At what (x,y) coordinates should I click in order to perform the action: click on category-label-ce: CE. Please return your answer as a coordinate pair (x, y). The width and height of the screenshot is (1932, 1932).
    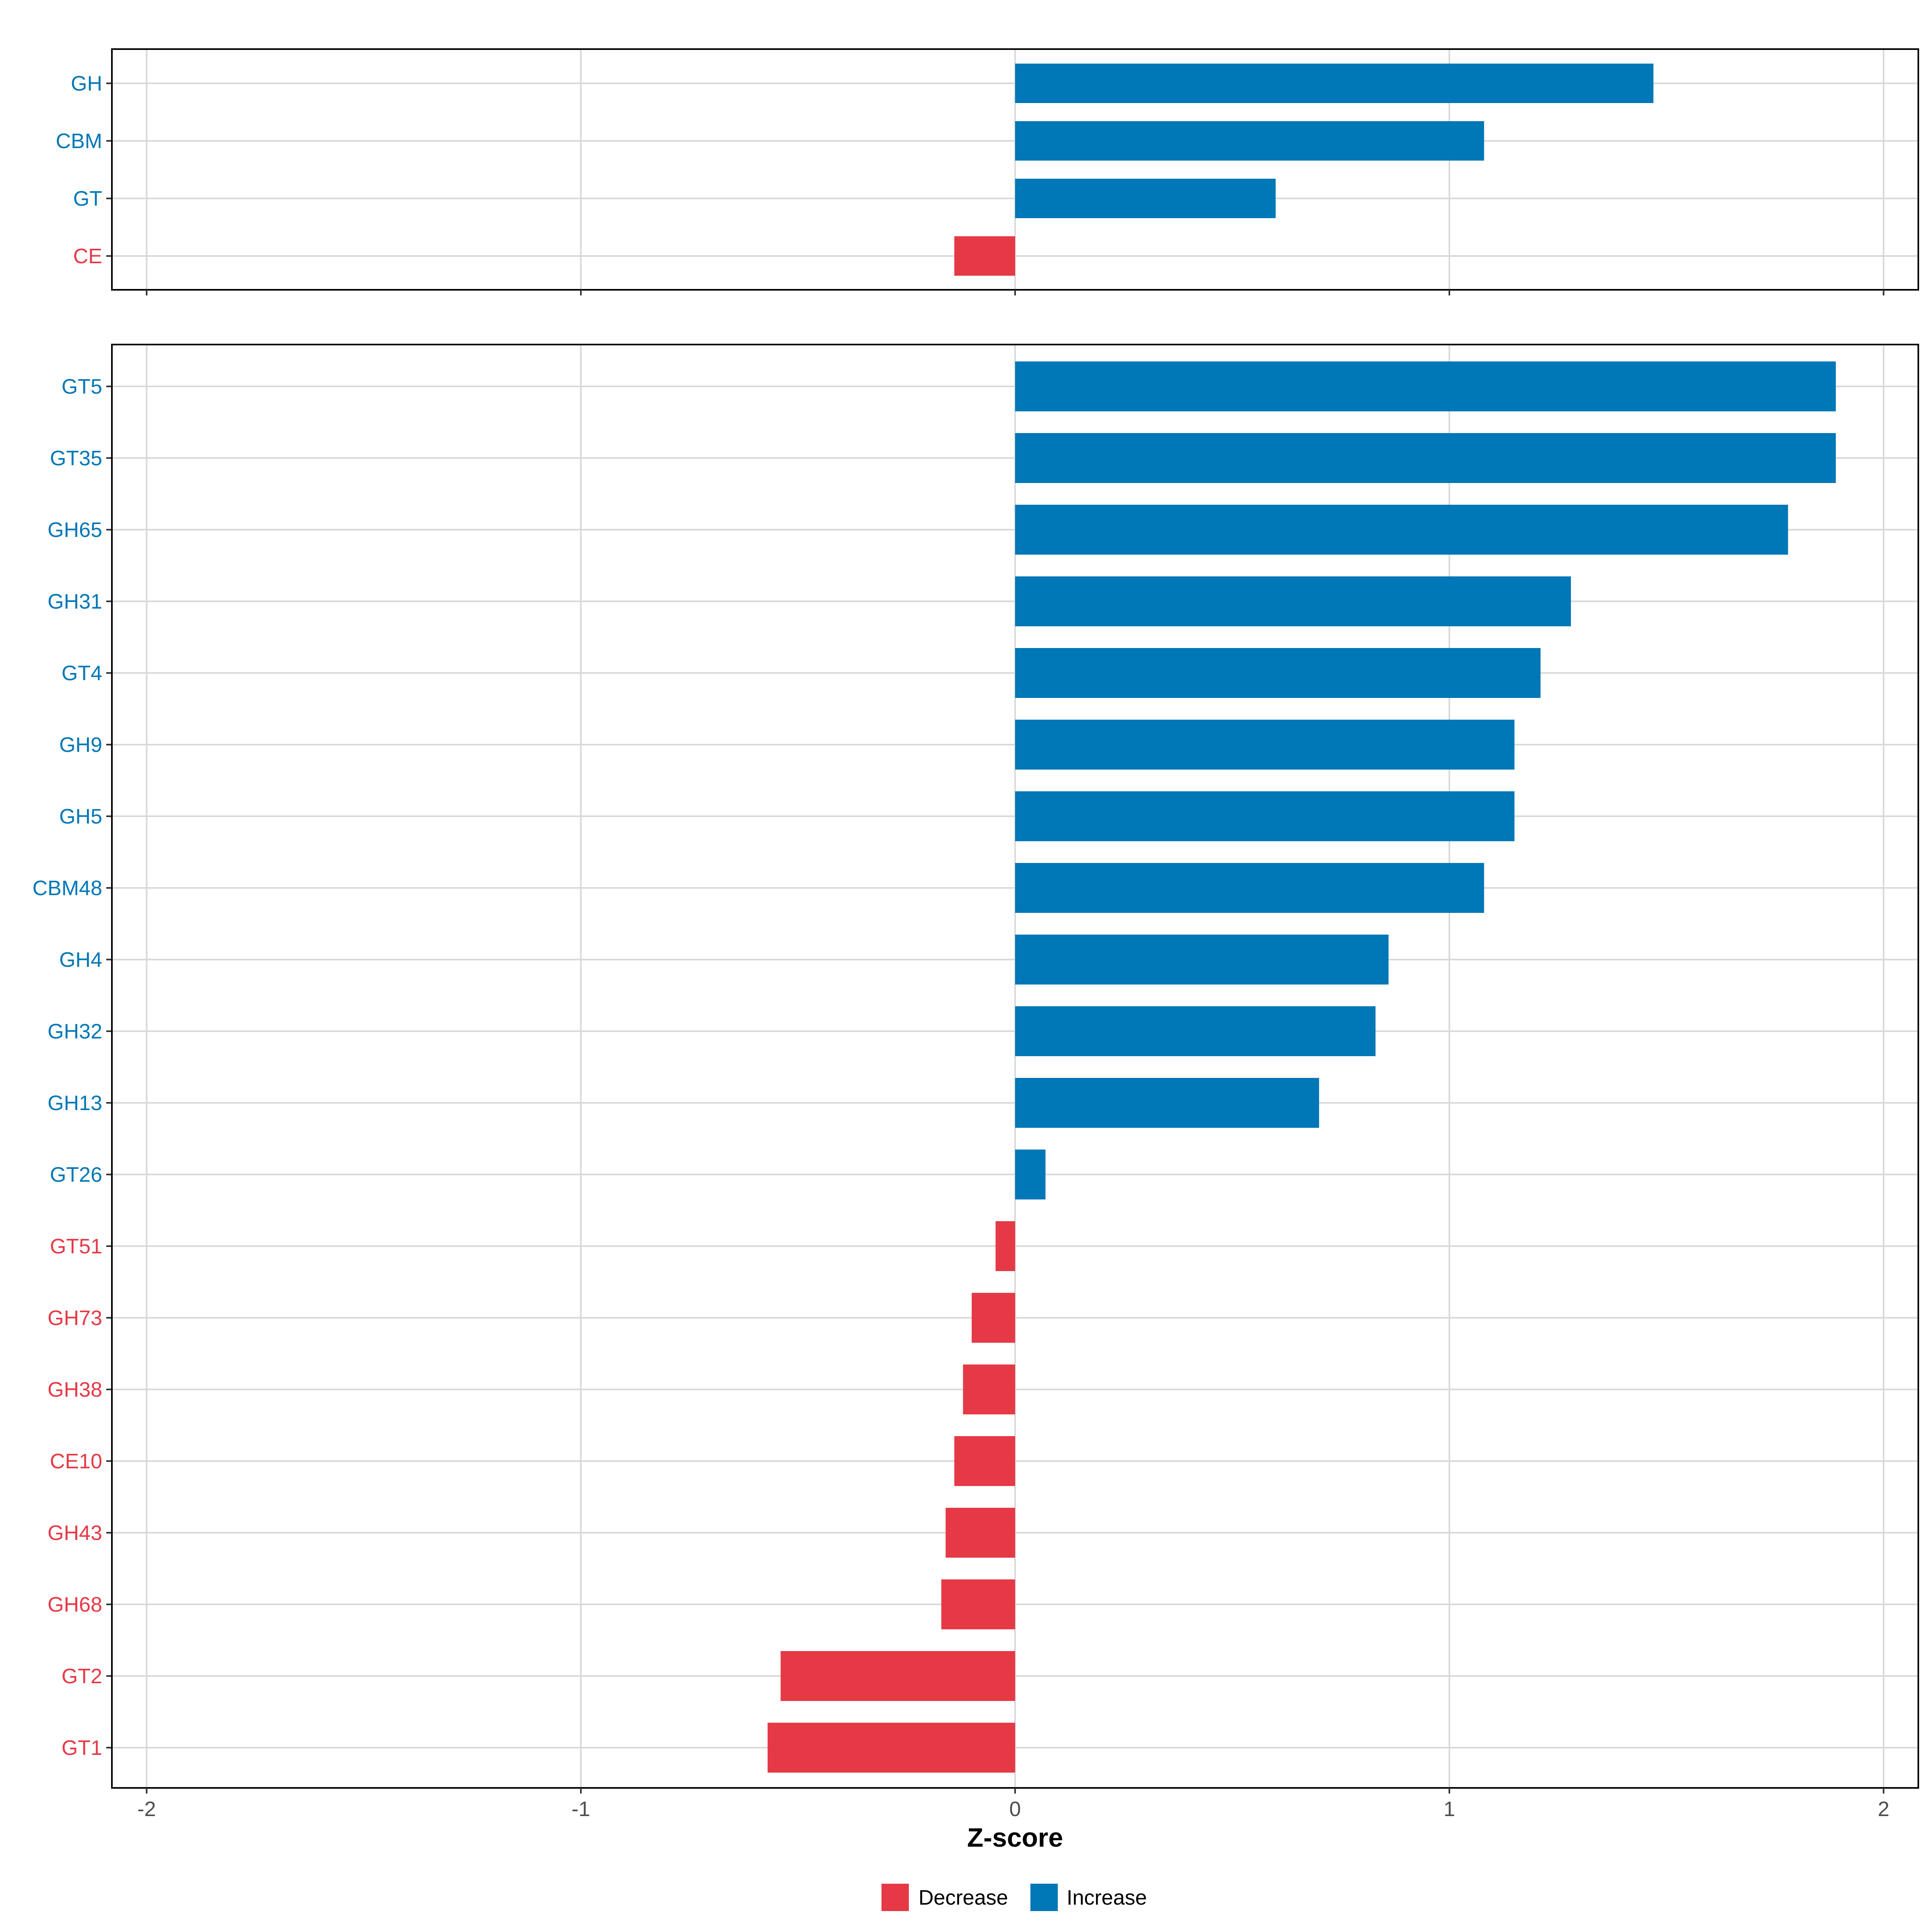
    Looking at the image, I should click on (87, 256).